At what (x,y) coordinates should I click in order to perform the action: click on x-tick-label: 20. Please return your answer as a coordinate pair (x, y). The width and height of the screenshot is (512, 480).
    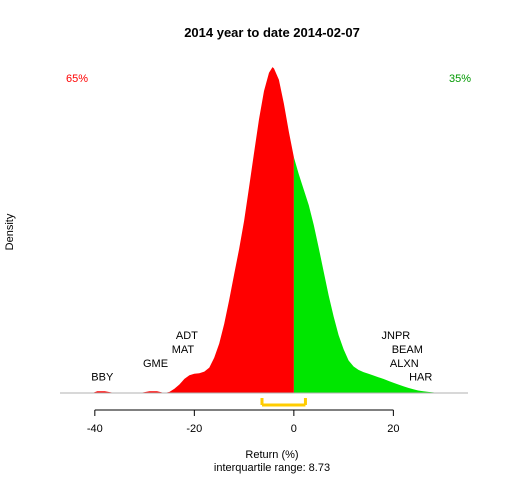
    Looking at the image, I should click on (393, 429).